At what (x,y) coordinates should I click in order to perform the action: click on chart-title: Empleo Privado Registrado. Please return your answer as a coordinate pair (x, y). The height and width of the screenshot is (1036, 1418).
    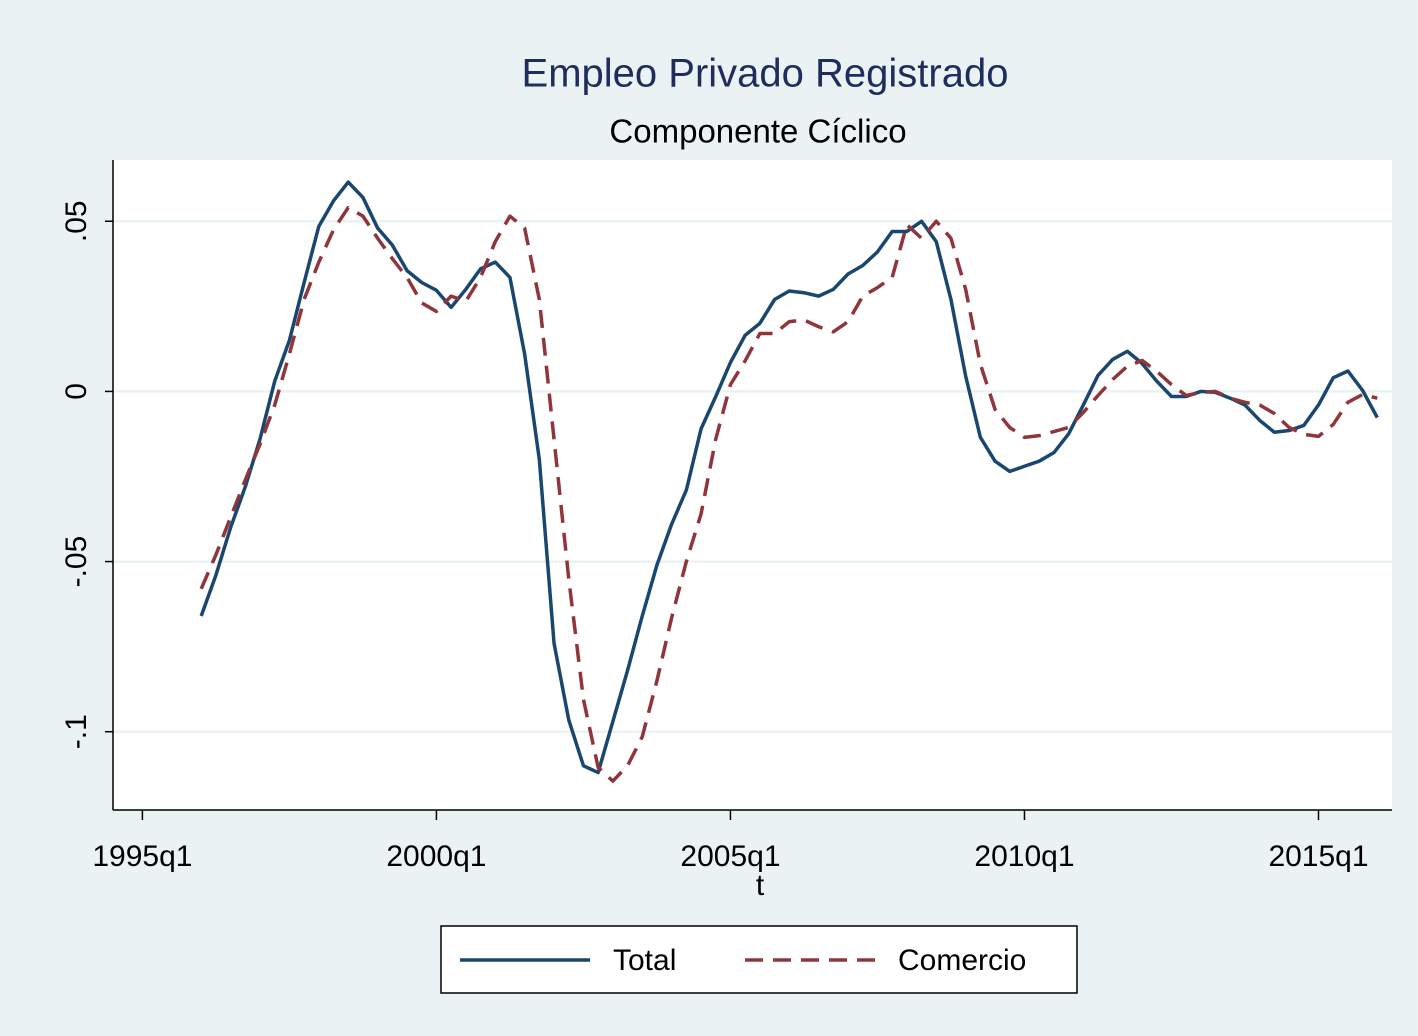
    Looking at the image, I should click on (765, 74).